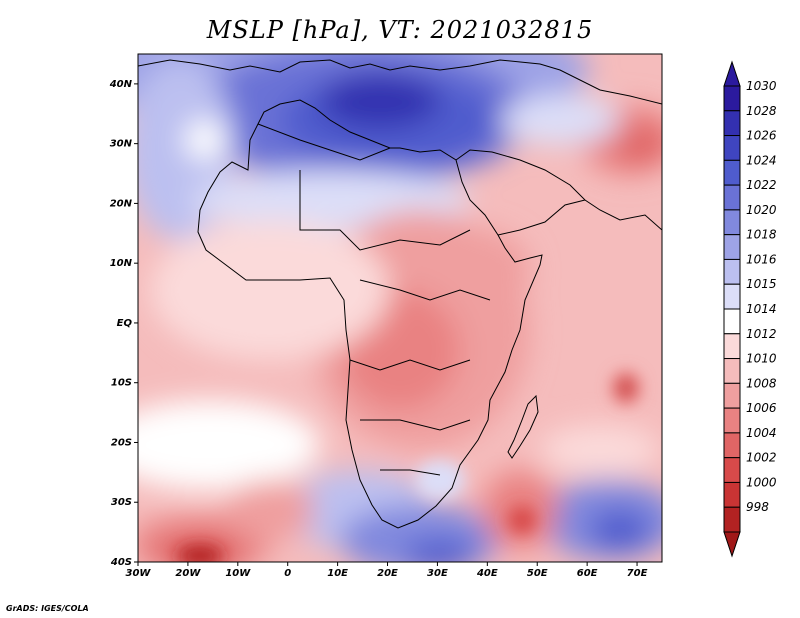 The width and height of the screenshot is (800, 618). I want to click on lon-tick-label: 70E, so click(637, 573).